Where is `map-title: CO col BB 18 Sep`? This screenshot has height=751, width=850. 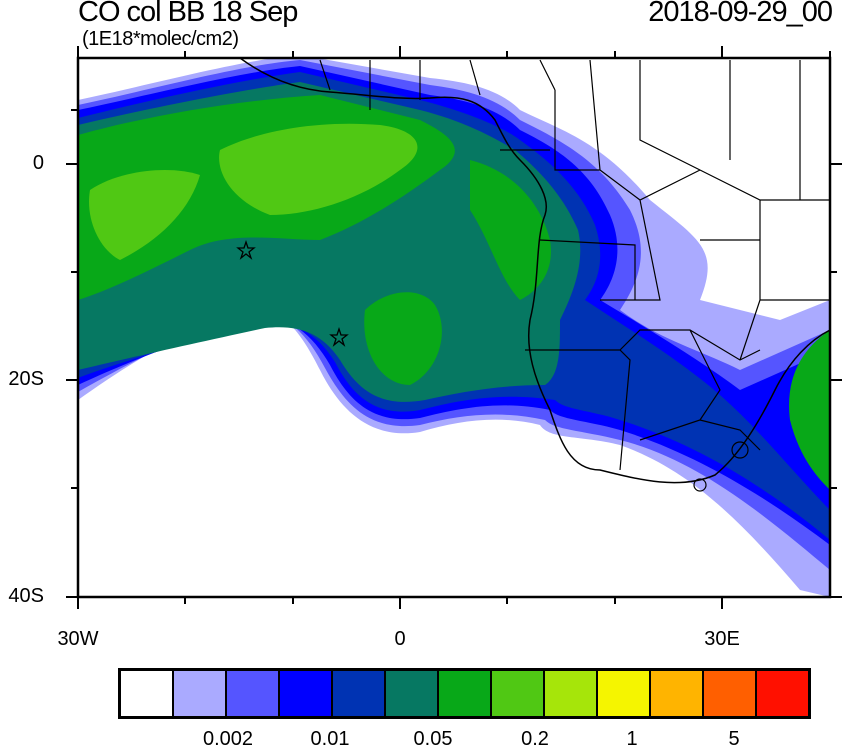 map-title: CO col BB 18 Sep is located at coordinates (188, 14).